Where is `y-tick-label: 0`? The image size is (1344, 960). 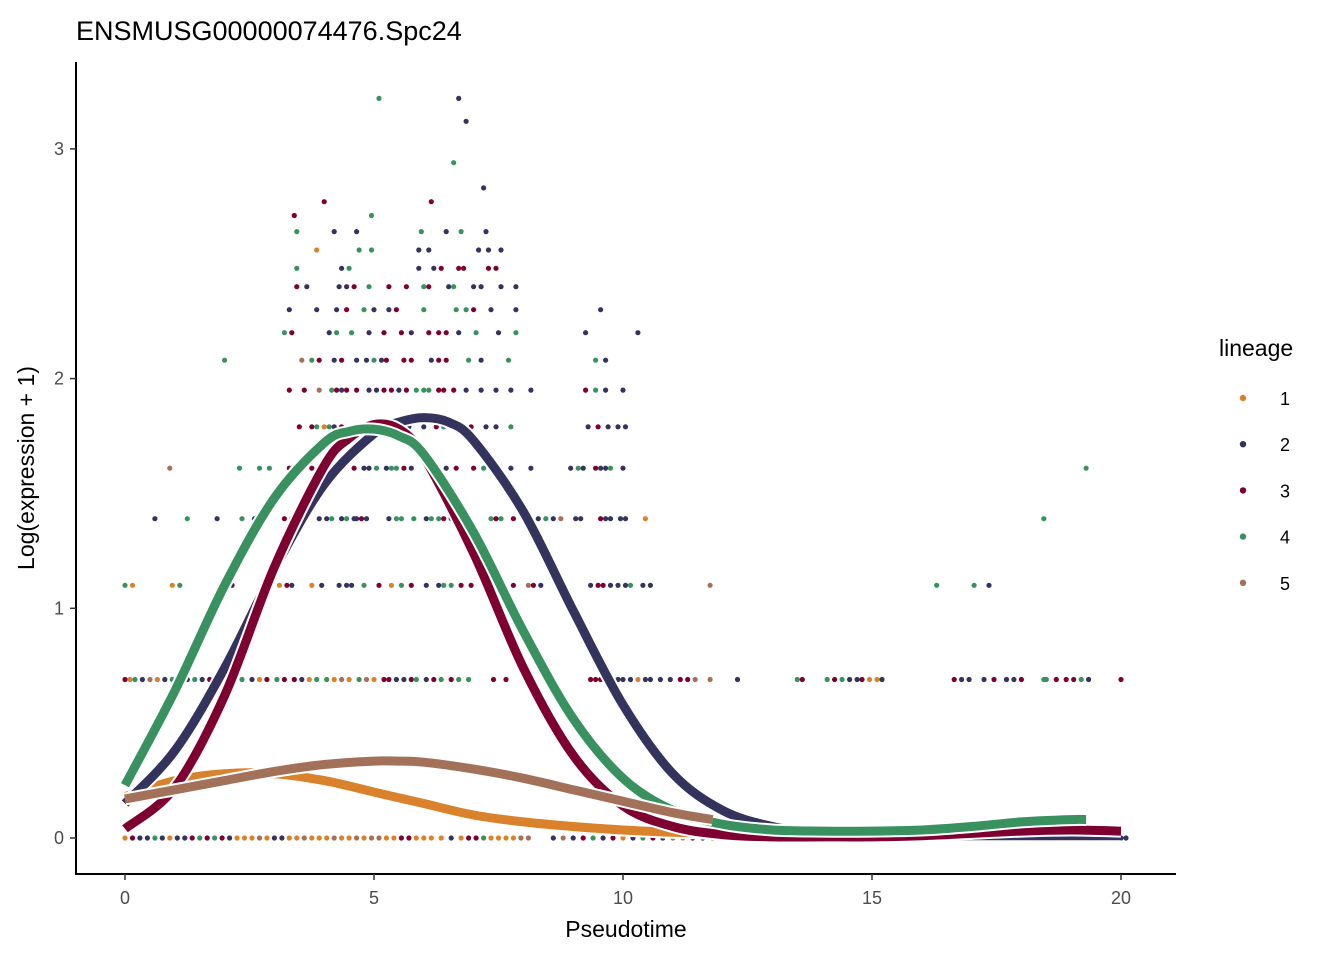 y-tick-label: 0 is located at coordinates (59, 838).